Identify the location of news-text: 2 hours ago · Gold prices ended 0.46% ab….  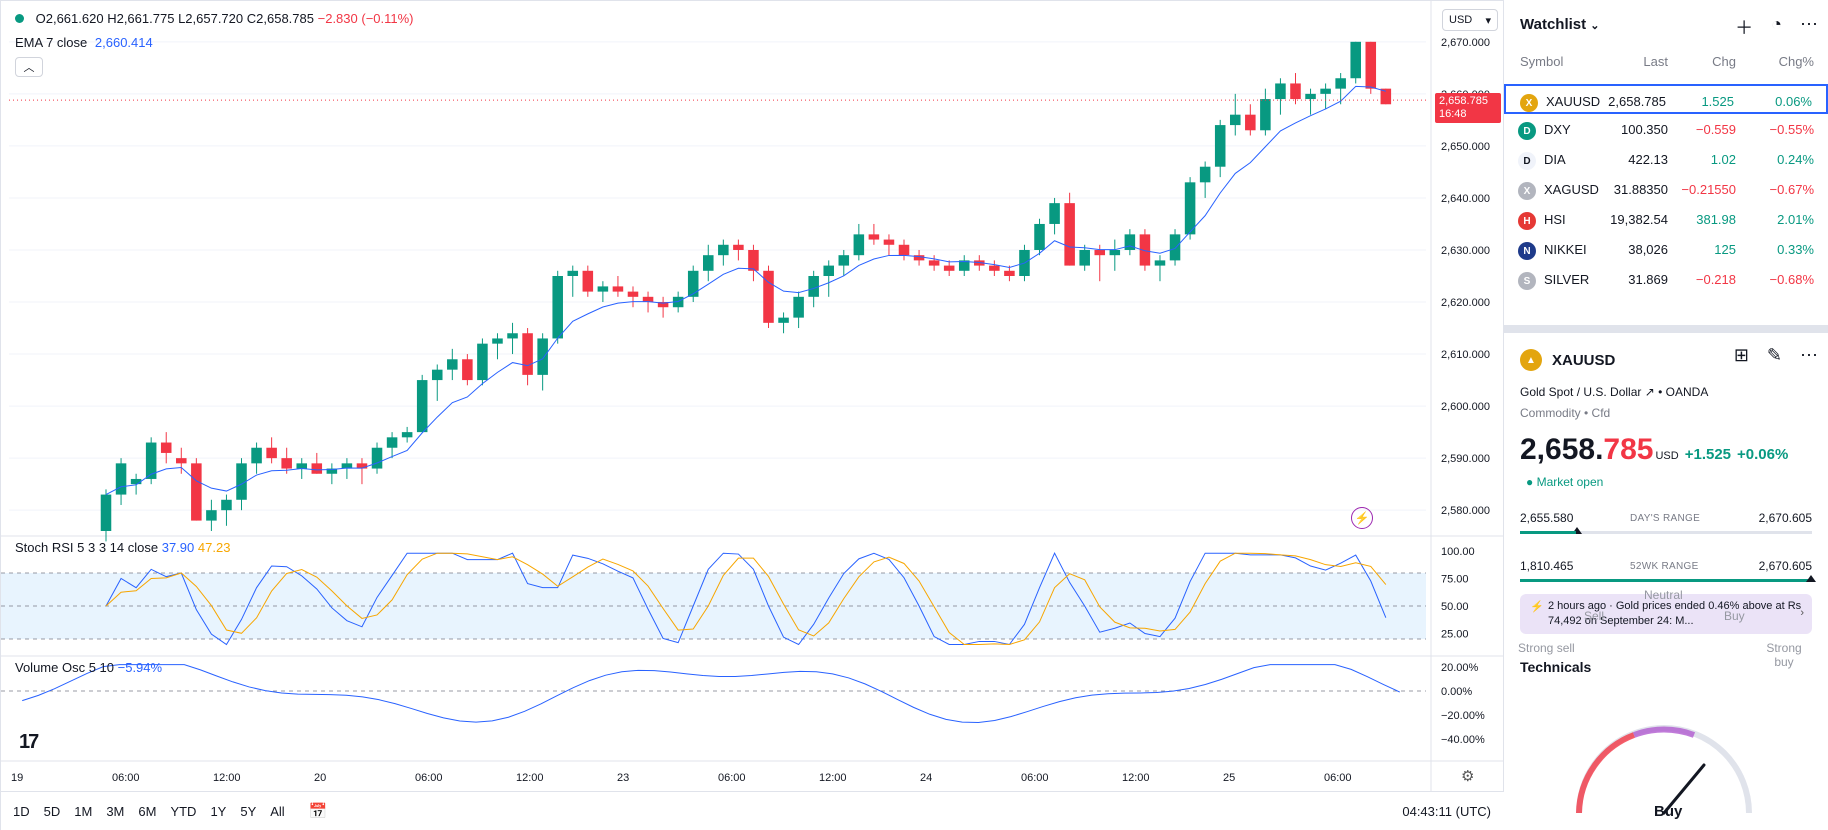
(1675, 613).